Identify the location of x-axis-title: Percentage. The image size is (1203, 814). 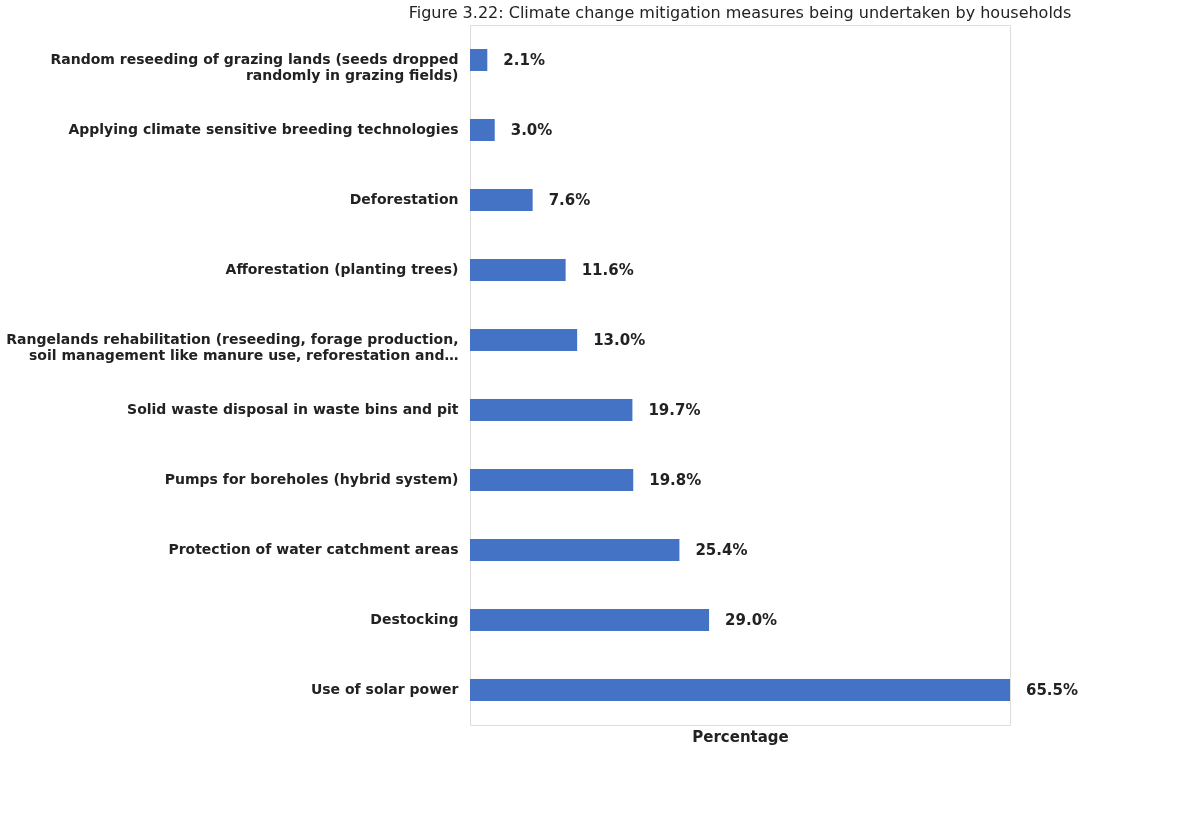
(740, 736).